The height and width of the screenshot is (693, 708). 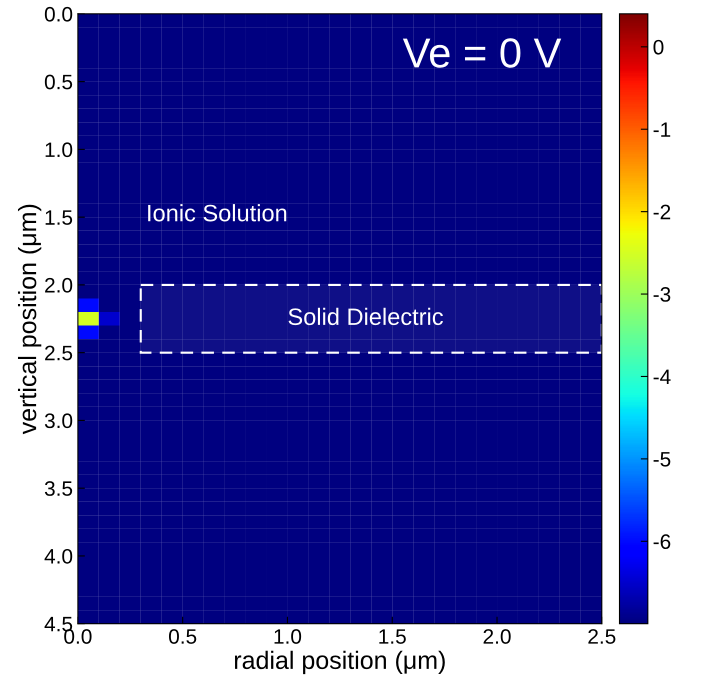 What do you see at coordinates (658, 47) in the screenshot?
I see `color-bar-label: 0` at bounding box center [658, 47].